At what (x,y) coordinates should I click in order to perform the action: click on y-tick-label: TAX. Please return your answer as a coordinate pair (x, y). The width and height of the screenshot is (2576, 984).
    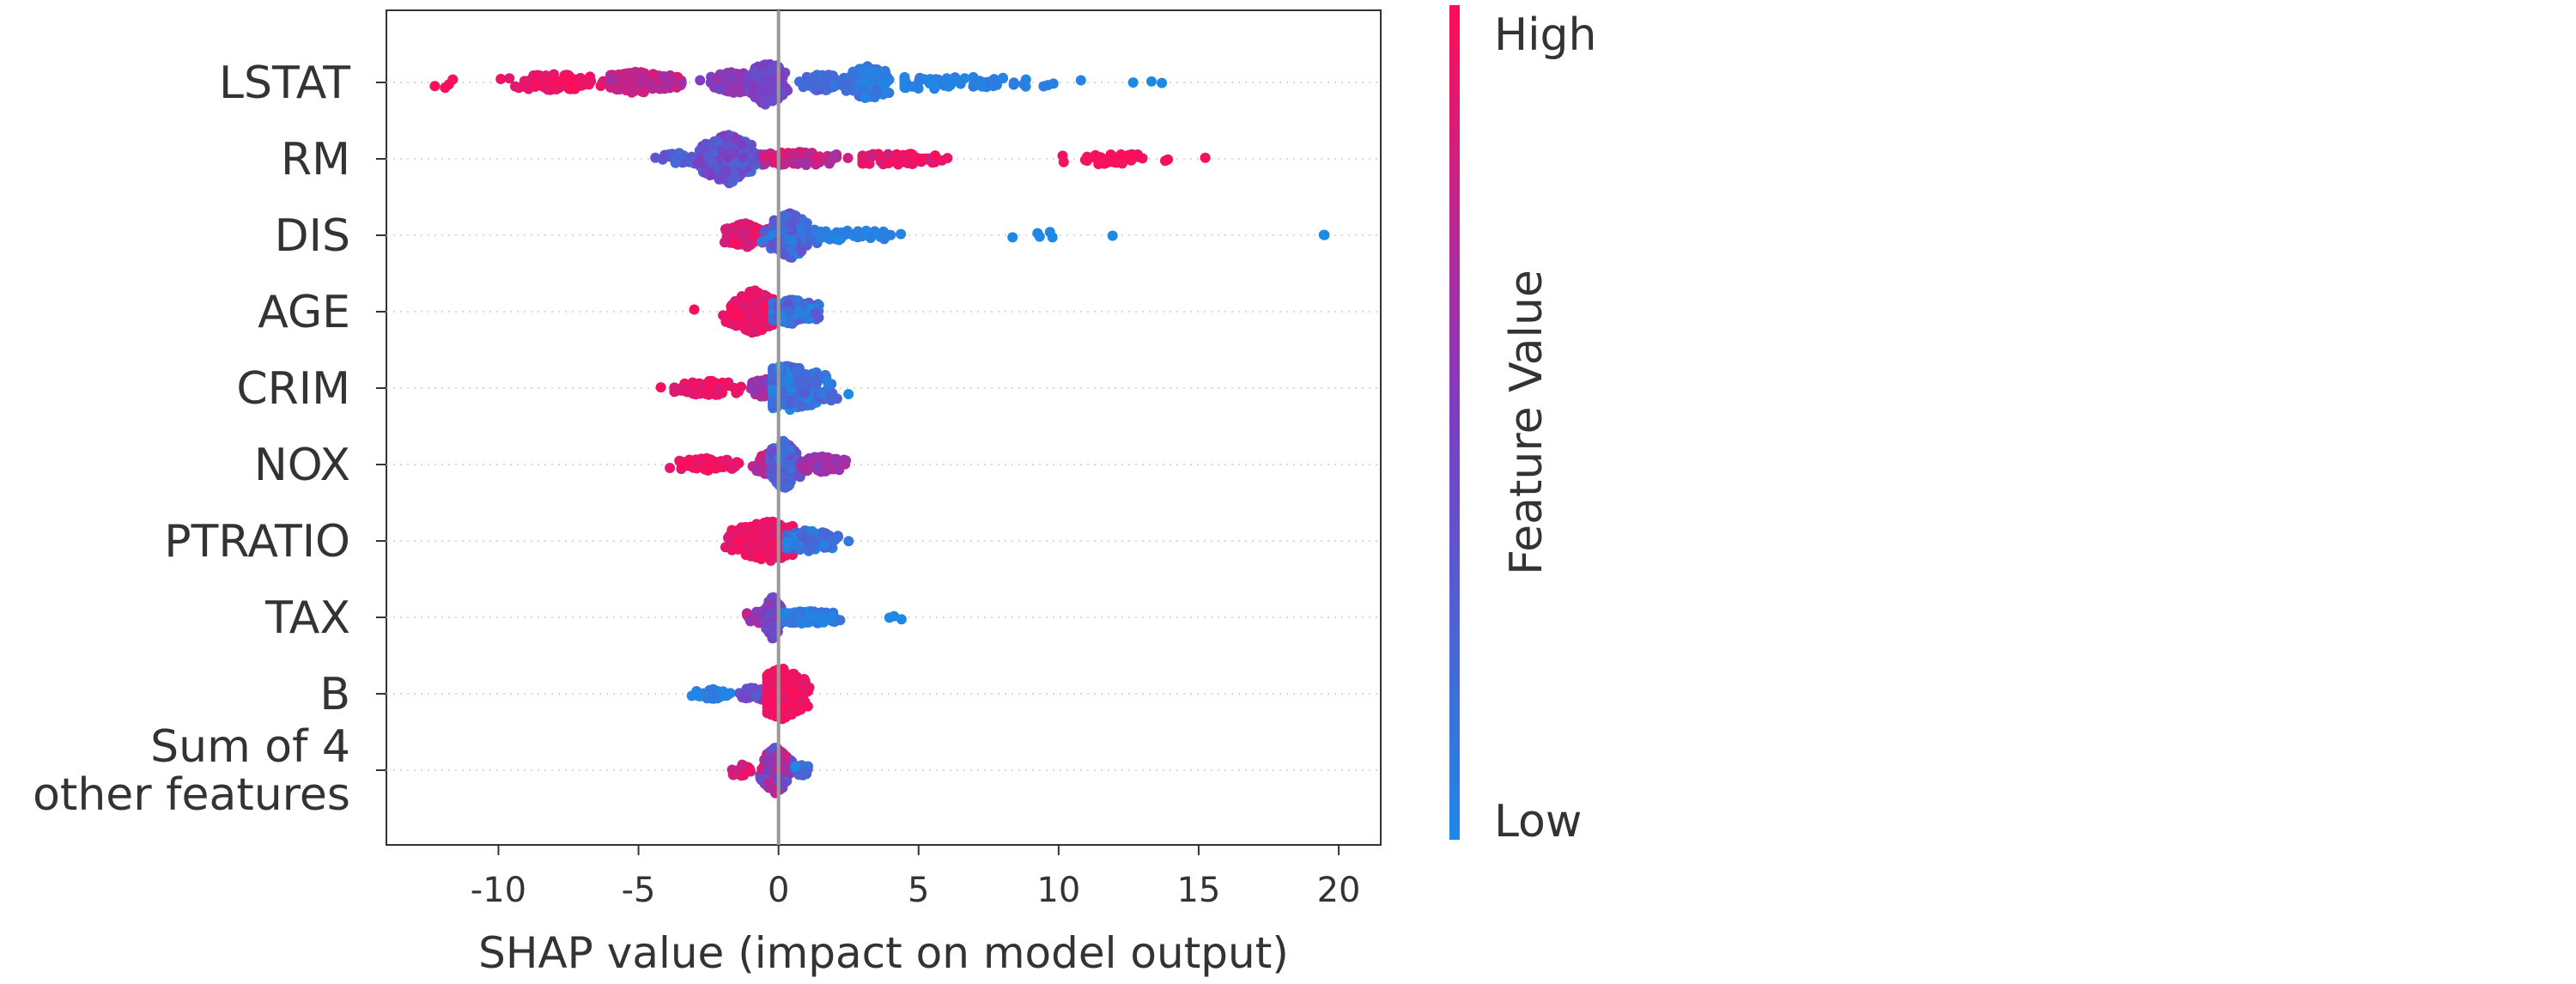
    Looking at the image, I should click on (307, 618).